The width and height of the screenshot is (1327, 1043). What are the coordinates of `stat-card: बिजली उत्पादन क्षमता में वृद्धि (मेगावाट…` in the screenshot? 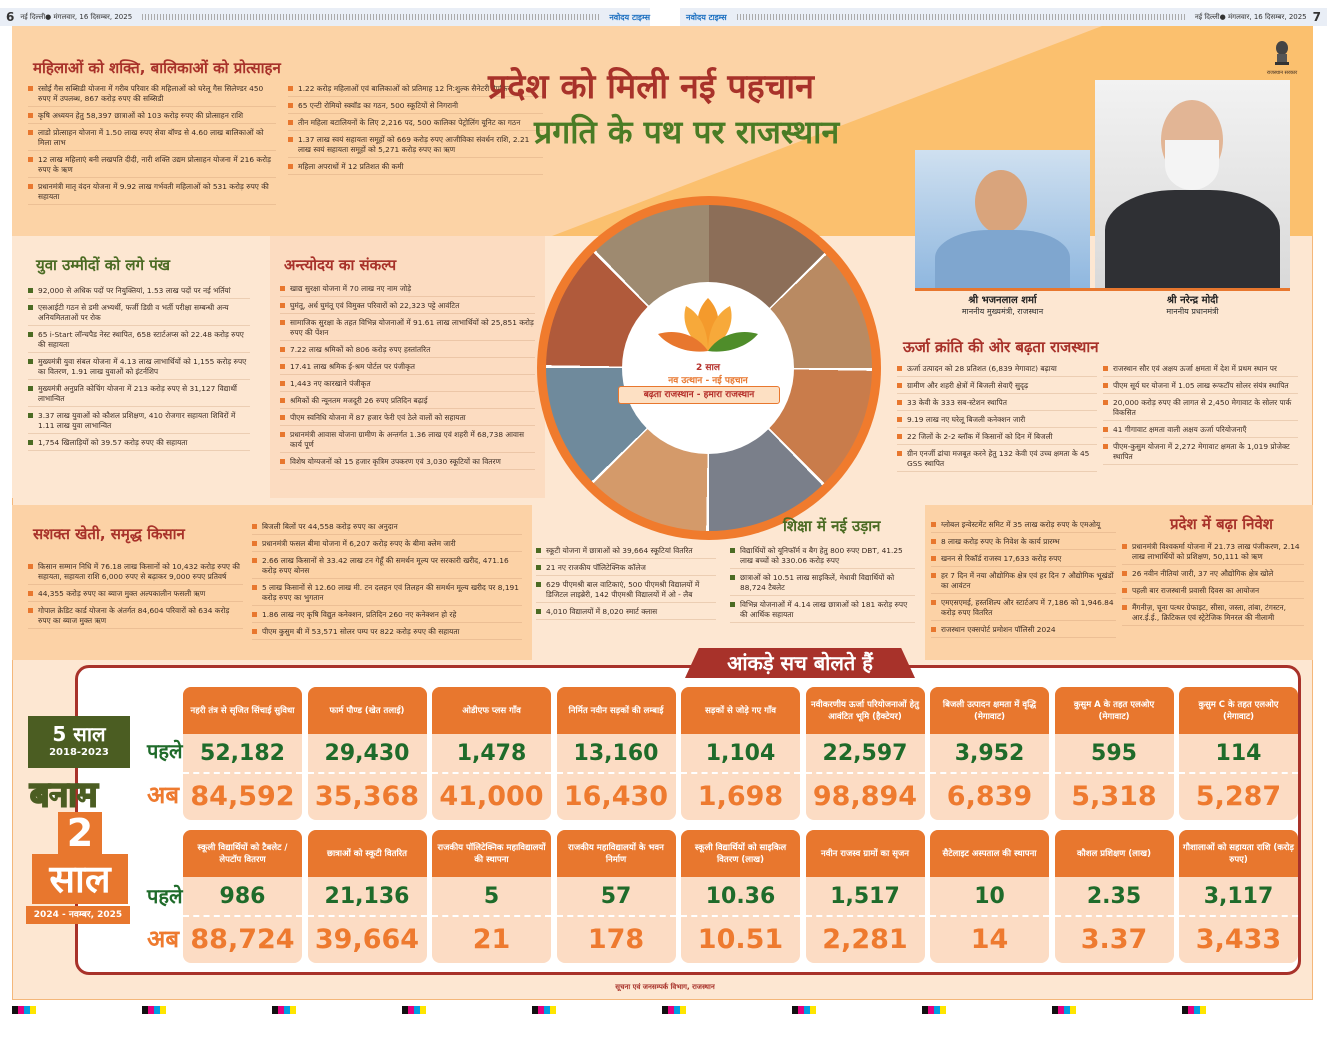 It's located at (989, 753).